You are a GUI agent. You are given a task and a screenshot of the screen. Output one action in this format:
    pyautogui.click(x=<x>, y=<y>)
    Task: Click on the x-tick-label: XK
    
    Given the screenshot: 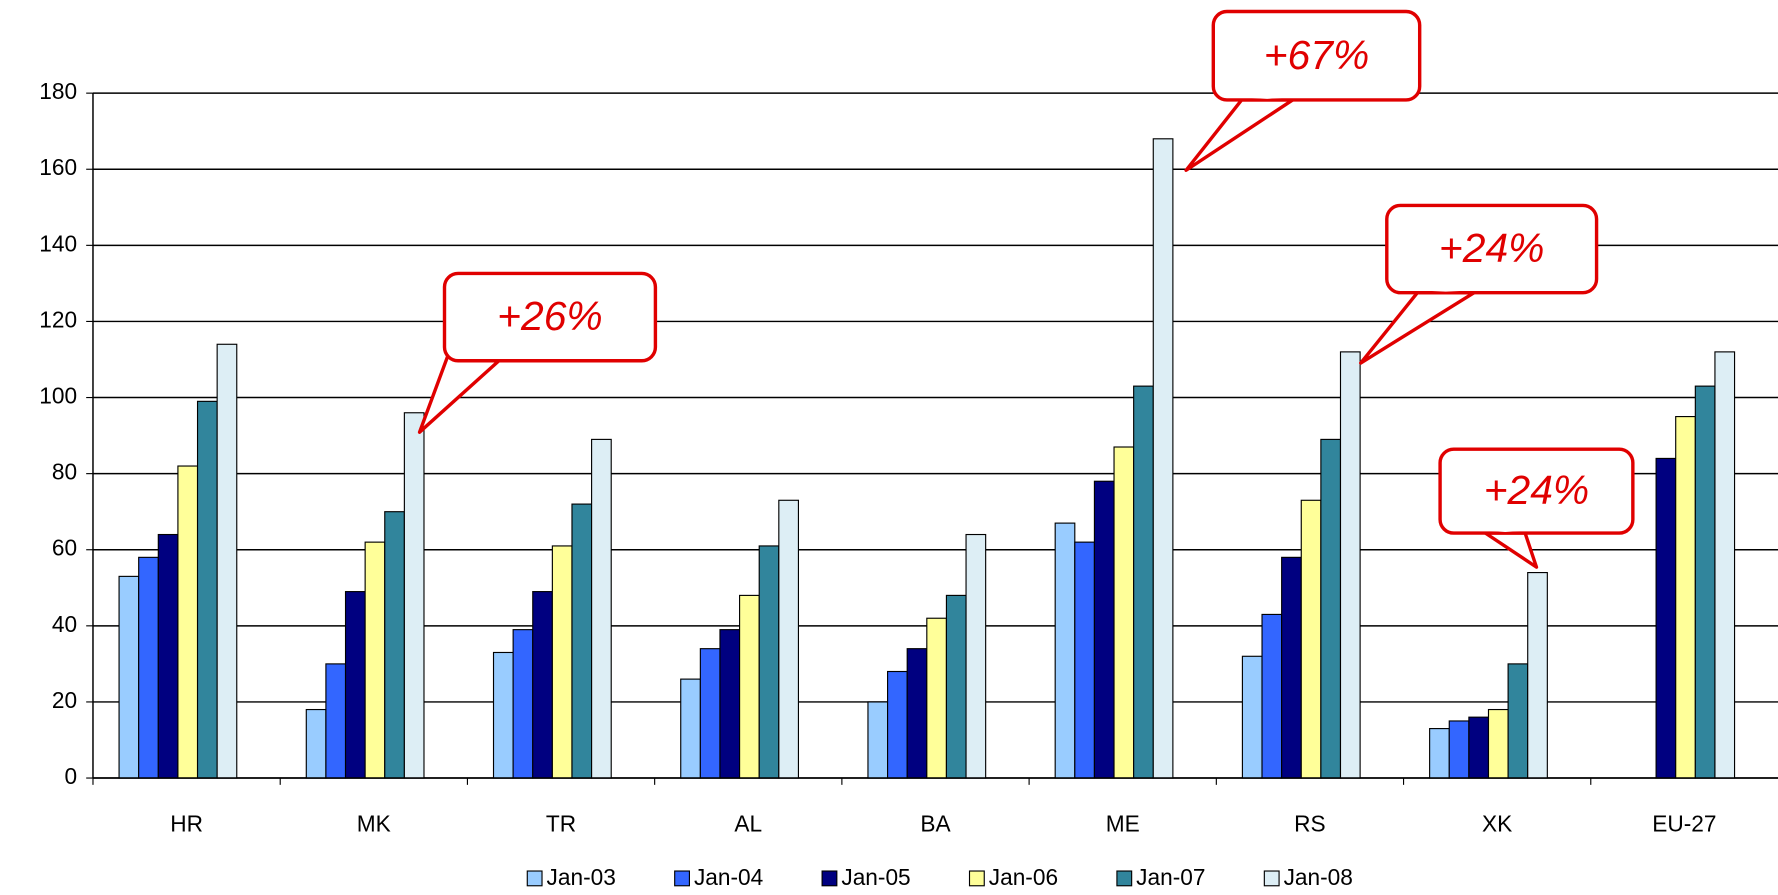 What is the action you would take?
    pyautogui.click(x=1497, y=824)
    